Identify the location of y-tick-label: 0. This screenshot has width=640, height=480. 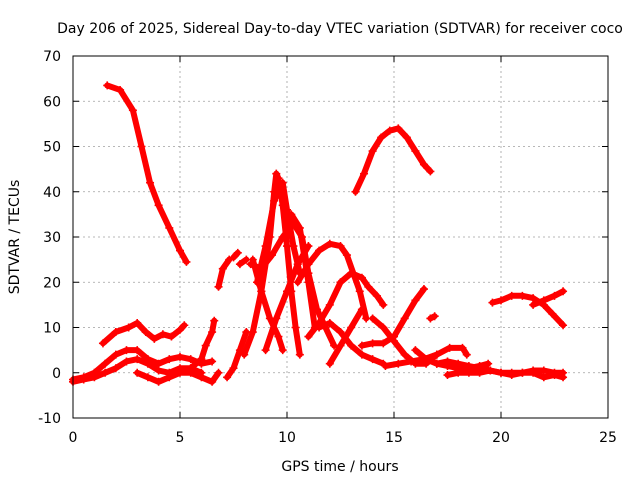
(56, 374).